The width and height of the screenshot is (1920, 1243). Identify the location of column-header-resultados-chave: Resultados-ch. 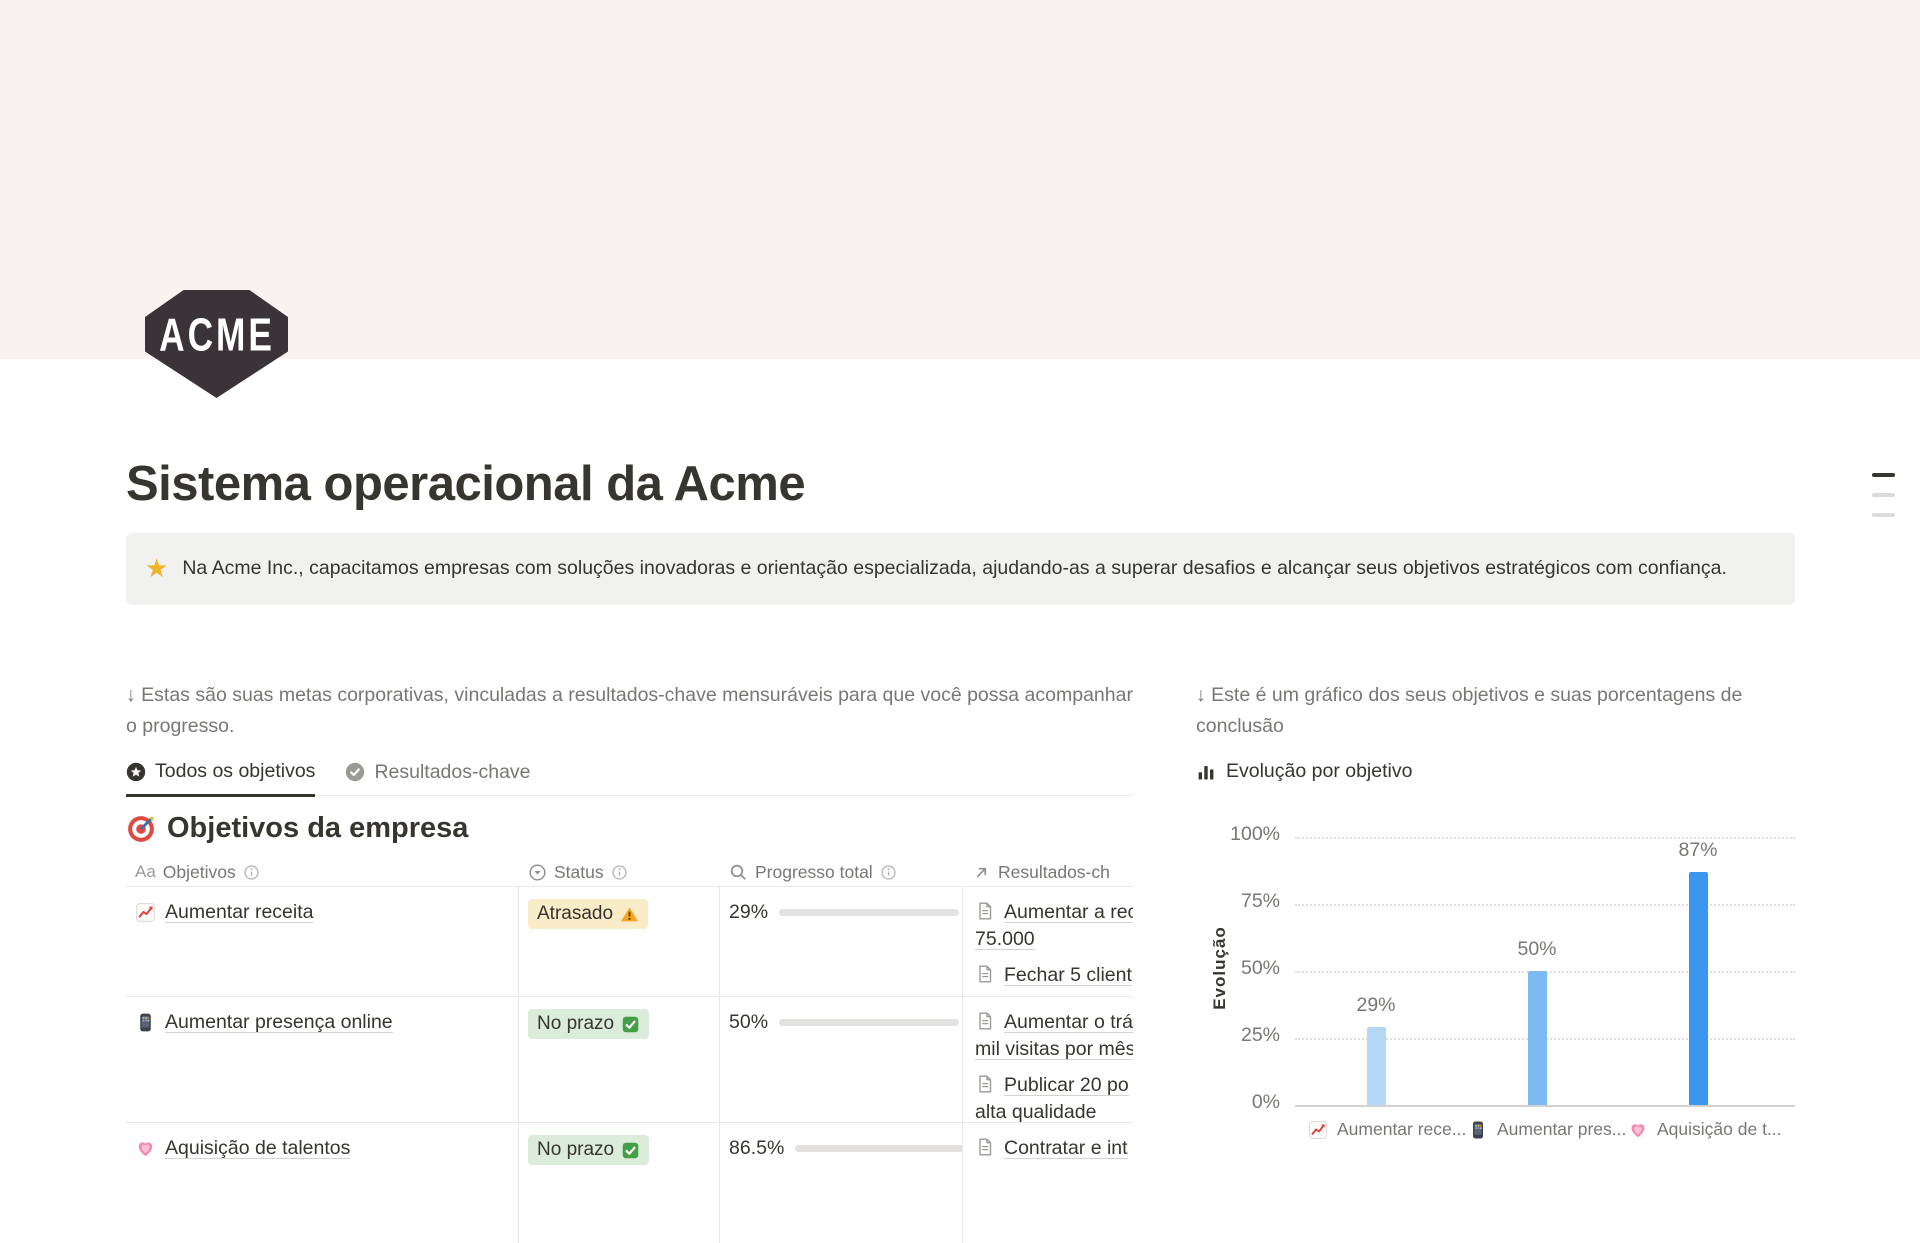
(1048, 872).